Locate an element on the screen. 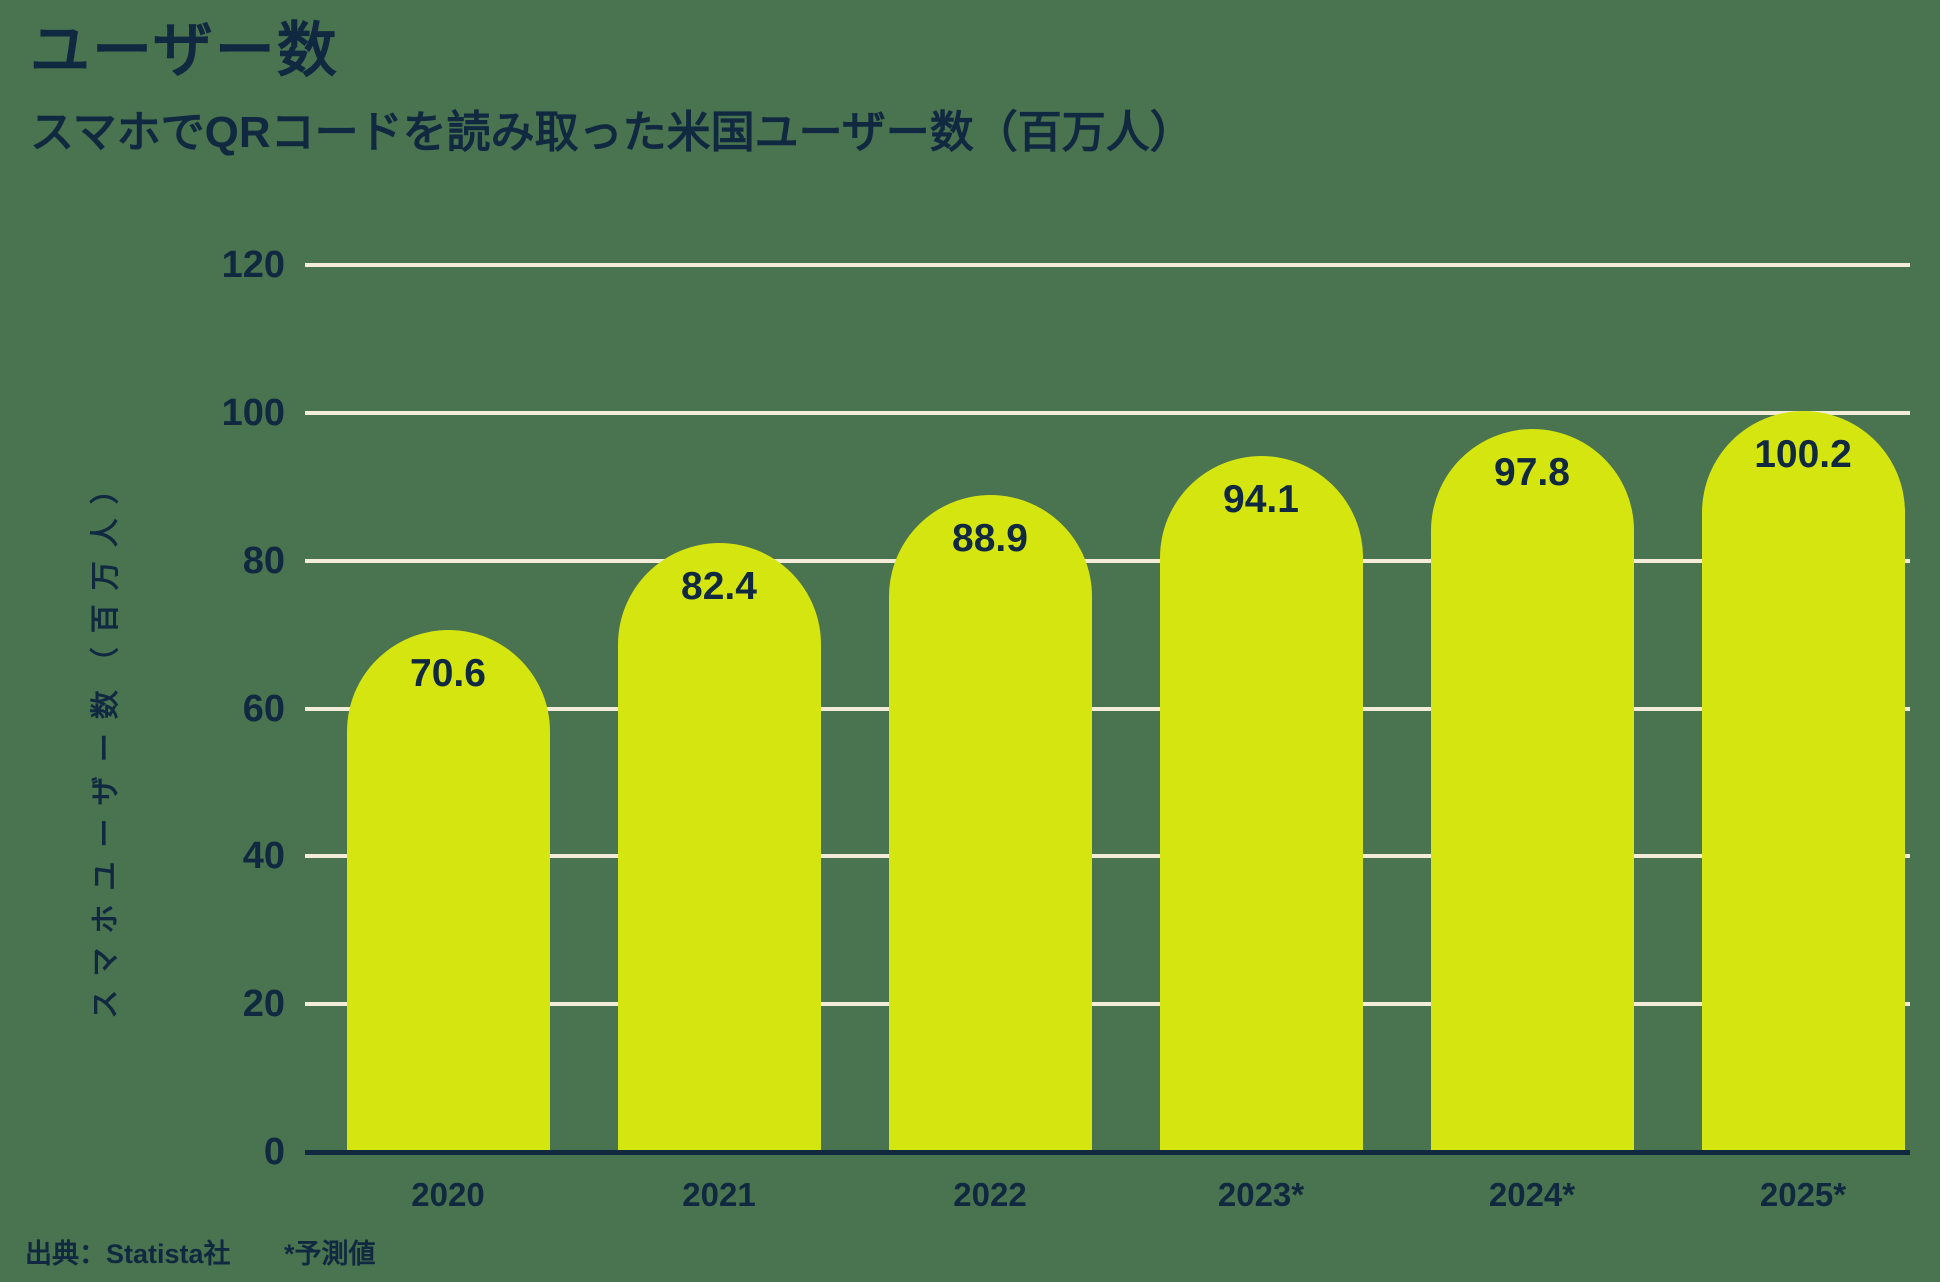 The image size is (1940, 1282). y-tick-label-60: 60 is located at coordinates (263, 708).